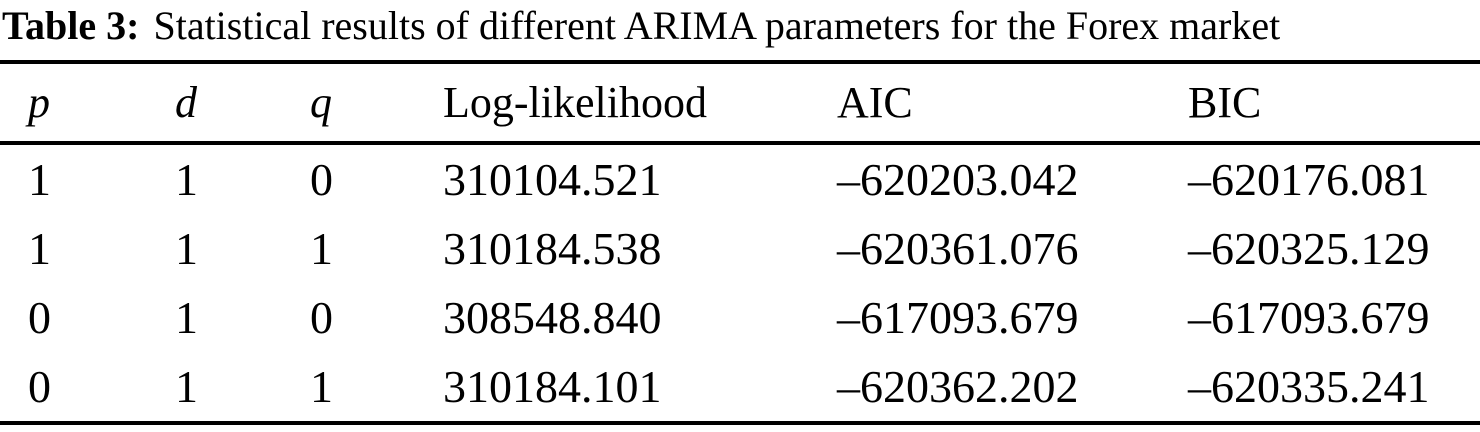  Describe the element at coordinates (958, 179) in the screenshot. I see `cell-aic: –620203.042` at that location.